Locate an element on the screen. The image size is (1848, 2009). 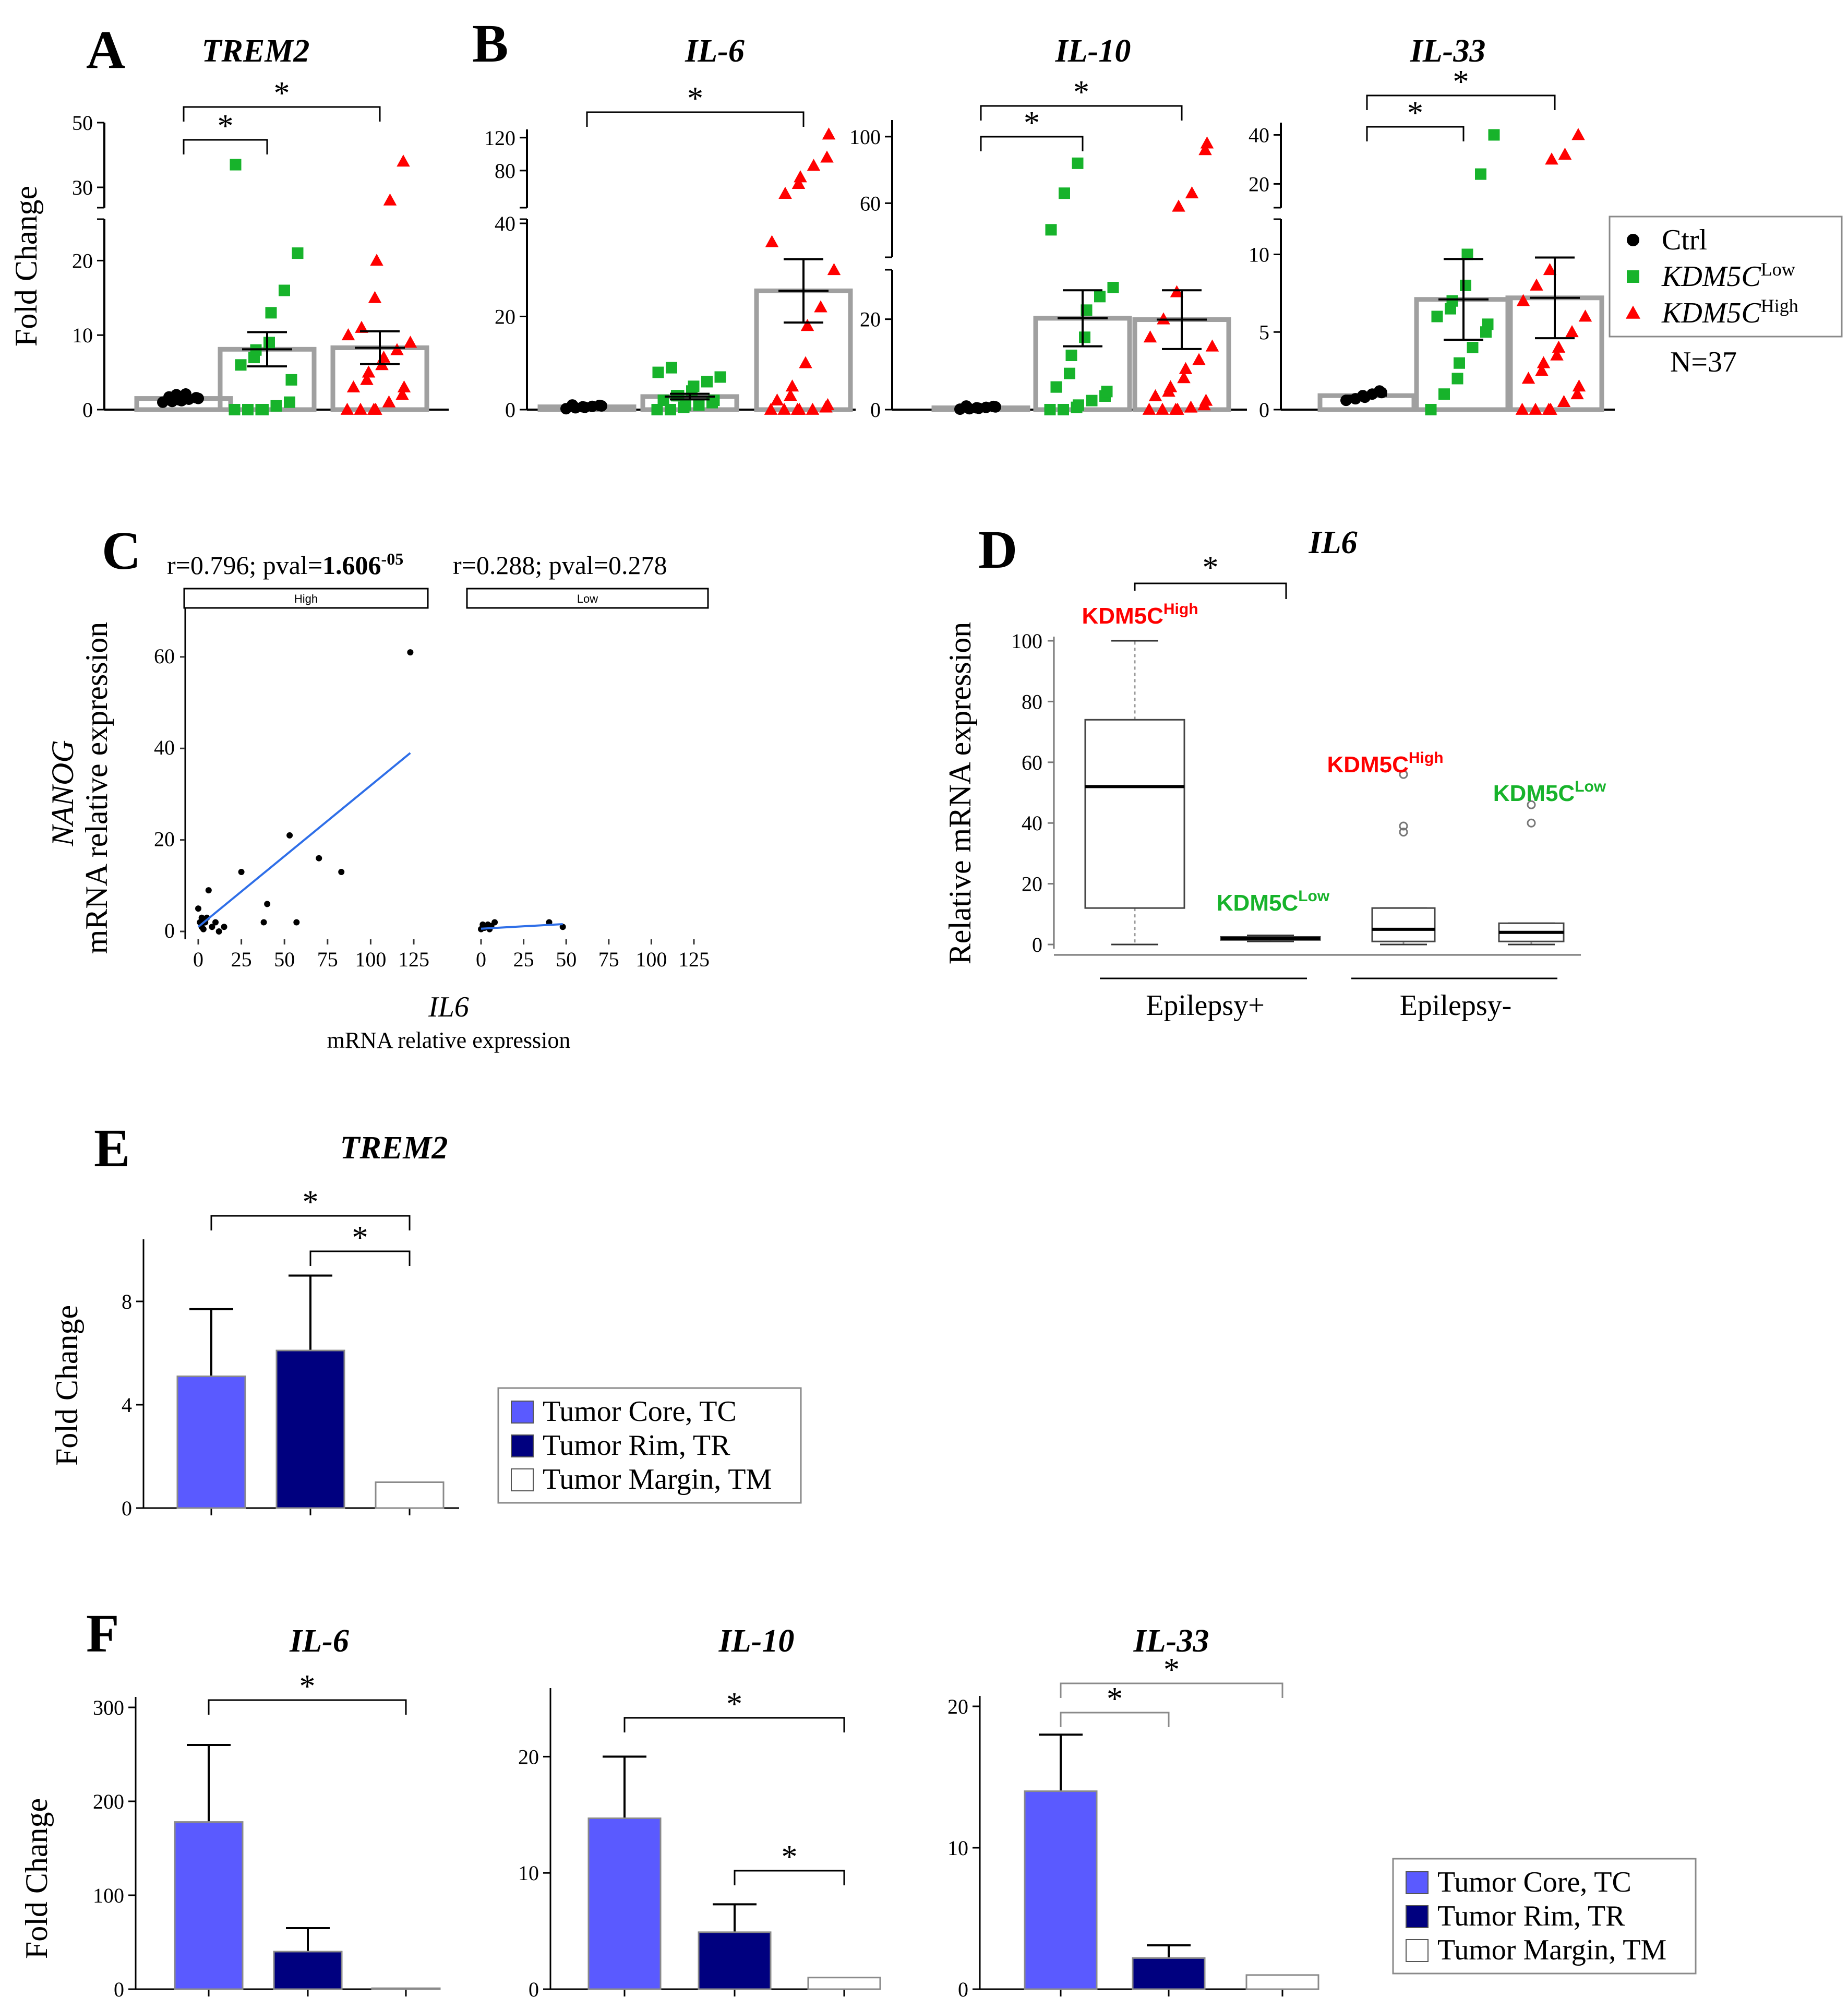
legend-ab-label-main: KDM5C is located at coordinates (1711, 313).